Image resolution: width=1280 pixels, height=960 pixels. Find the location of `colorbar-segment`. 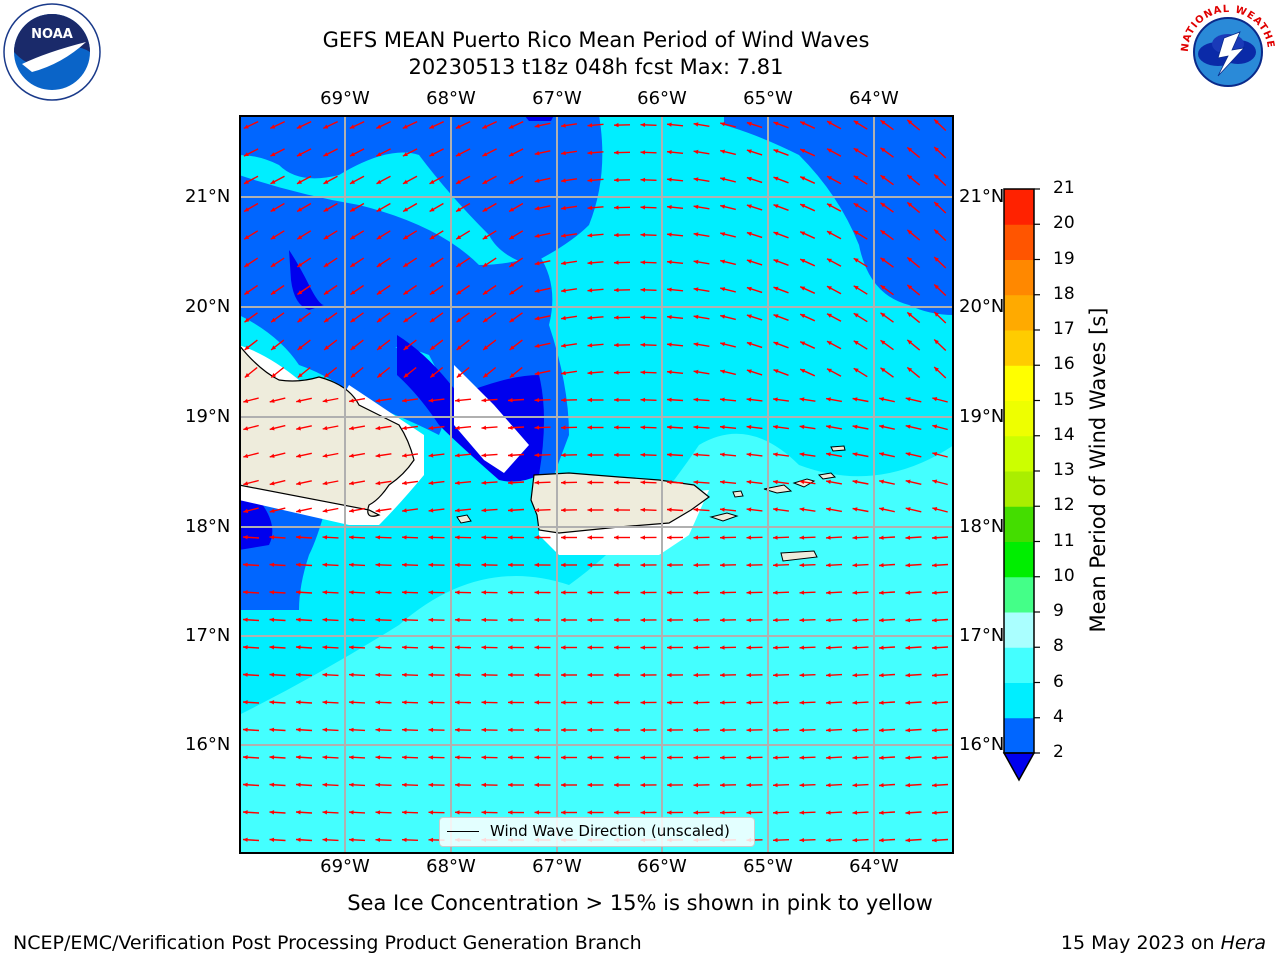

colorbar-segment is located at coordinates (1019, 453).